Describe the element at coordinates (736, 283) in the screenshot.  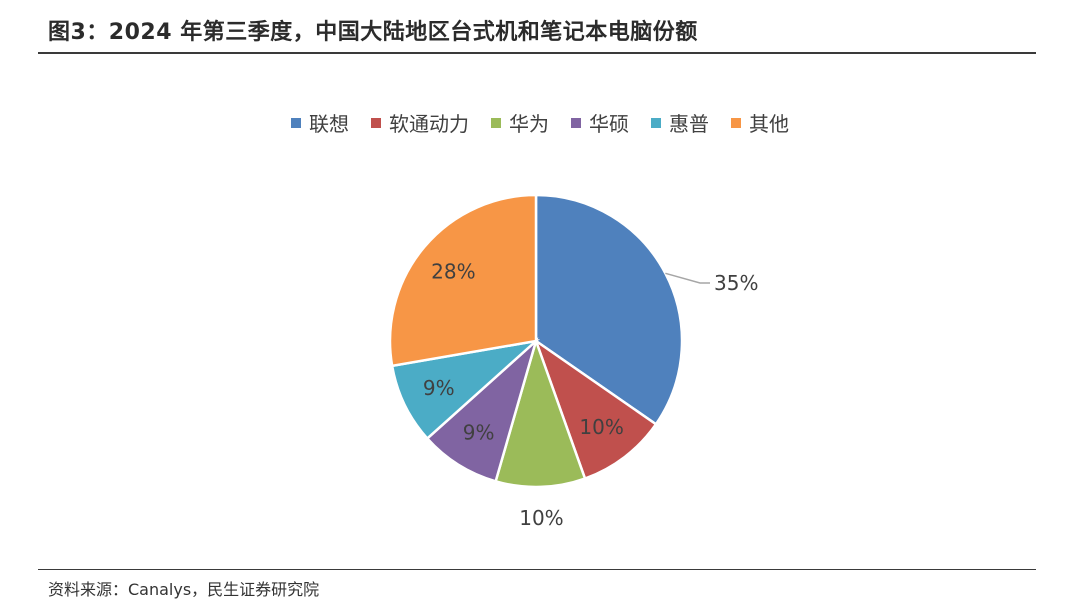
I see `slice-label: 35%` at that location.